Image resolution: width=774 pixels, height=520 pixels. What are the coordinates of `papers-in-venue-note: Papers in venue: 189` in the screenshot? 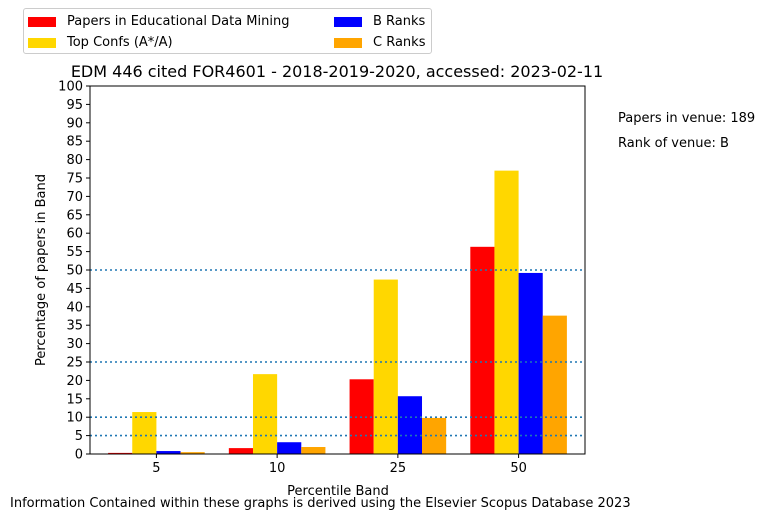 It's located at (687, 118).